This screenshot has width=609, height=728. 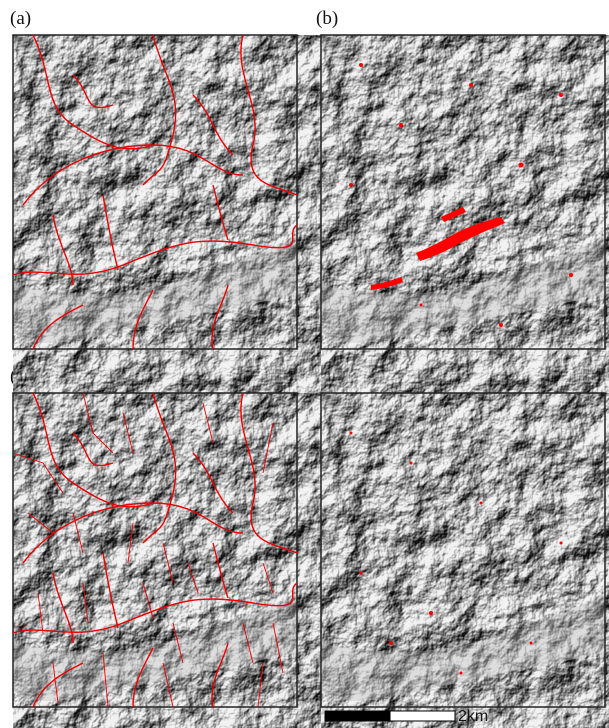 I want to click on scale-label: 2km, so click(x=473, y=716).